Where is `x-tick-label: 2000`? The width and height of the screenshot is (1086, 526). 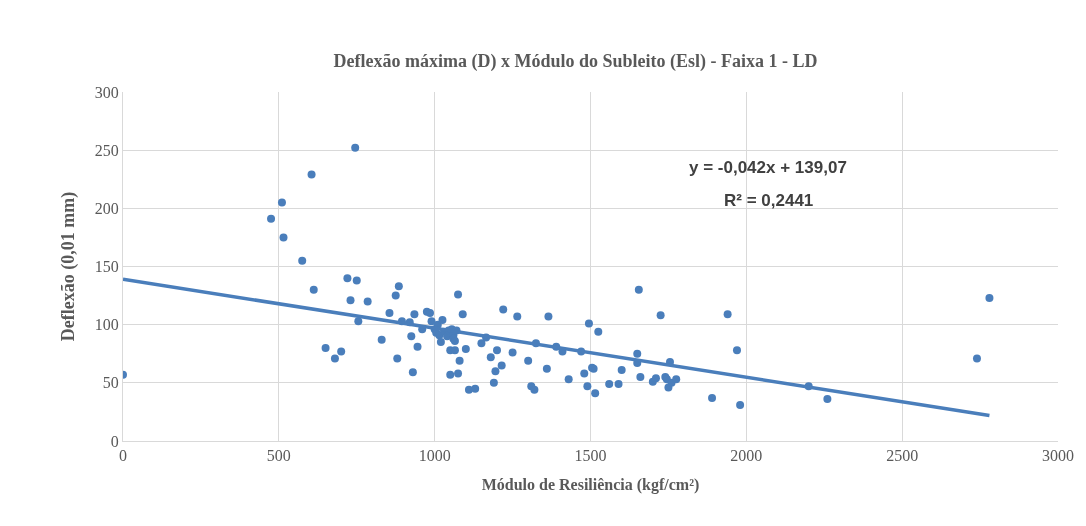 x-tick-label: 2000 is located at coordinates (746, 456).